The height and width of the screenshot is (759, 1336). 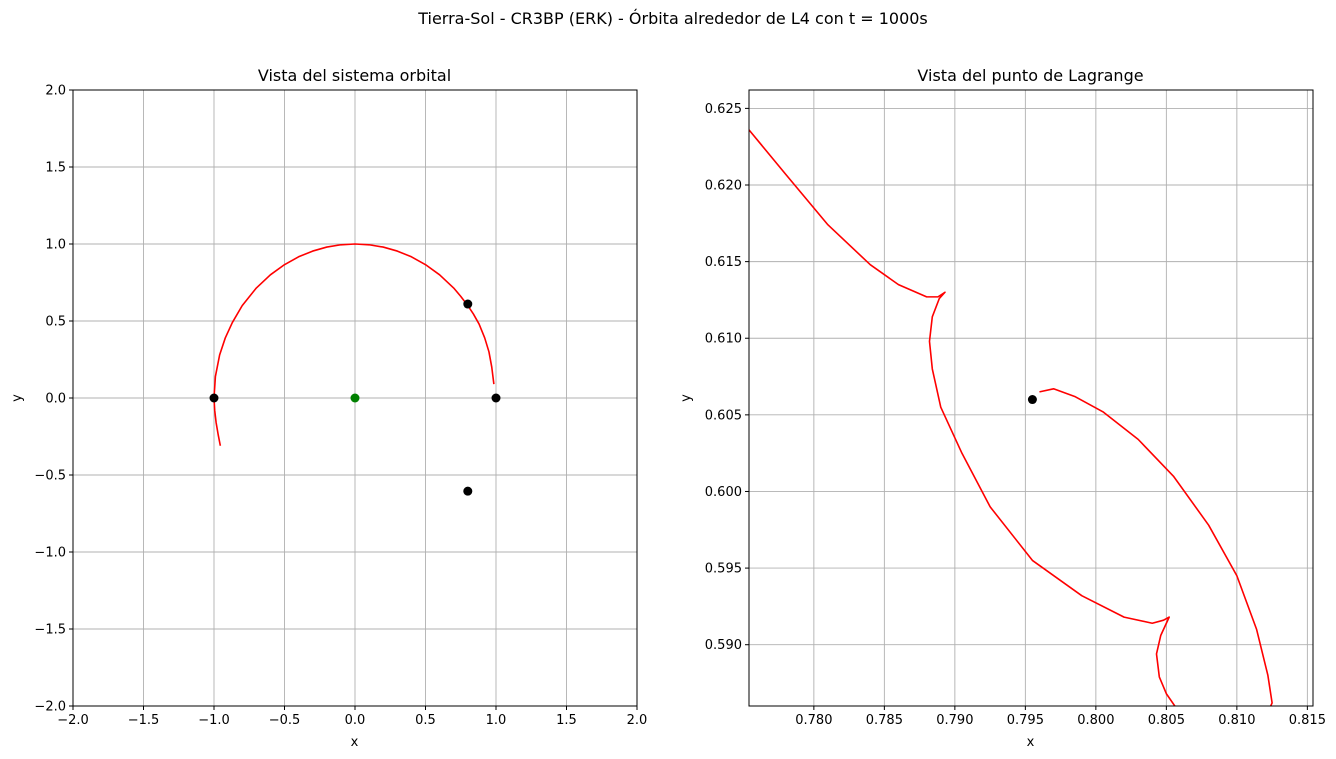 What do you see at coordinates (723, 109) in the screenshot?
I see `y-tick-label: 0.625` at bounding box center [723, 109].